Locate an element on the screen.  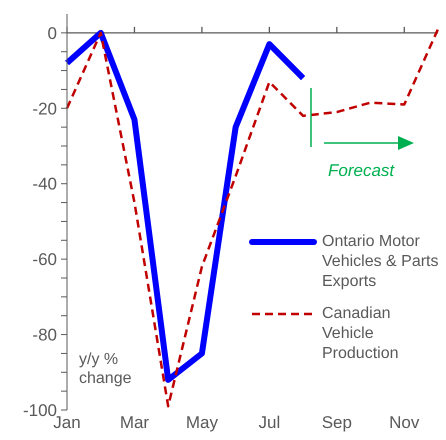
y-tick-label: -40 is located at coordinates (44, 184).